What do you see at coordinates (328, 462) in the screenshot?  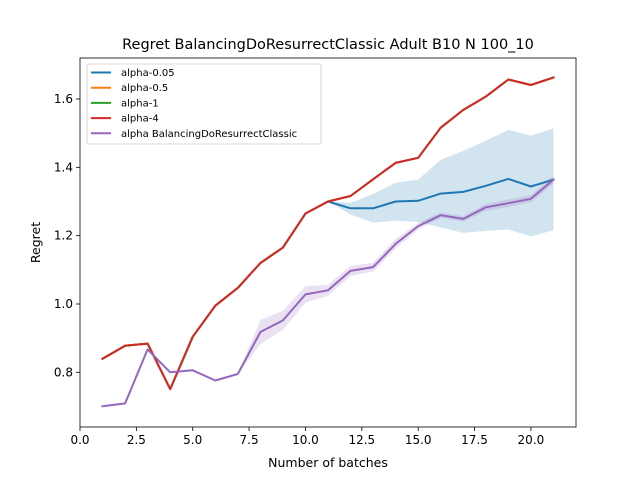 I see `x-axis-label: Number of batches` at bounding box center [328, 462].